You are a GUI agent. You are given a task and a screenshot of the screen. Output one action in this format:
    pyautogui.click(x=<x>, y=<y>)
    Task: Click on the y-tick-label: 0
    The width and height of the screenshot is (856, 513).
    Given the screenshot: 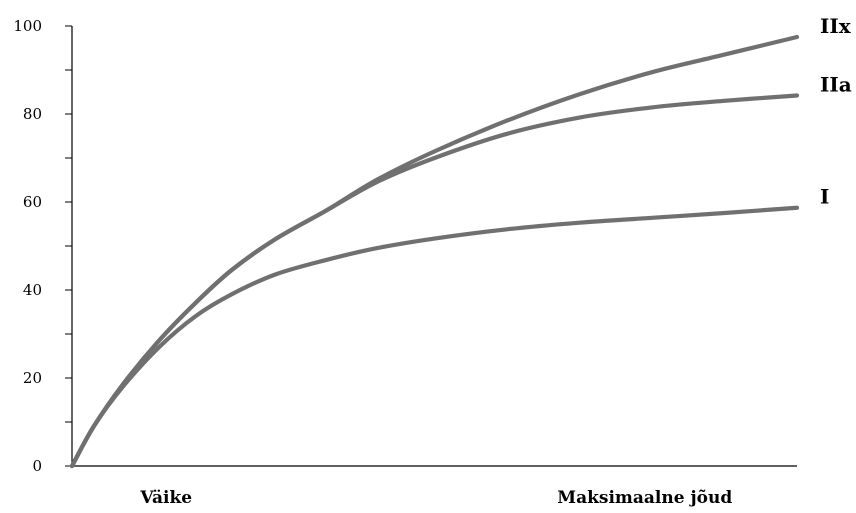 What is the action you would take?
    pyautogui.click(x=37, y=466)
    